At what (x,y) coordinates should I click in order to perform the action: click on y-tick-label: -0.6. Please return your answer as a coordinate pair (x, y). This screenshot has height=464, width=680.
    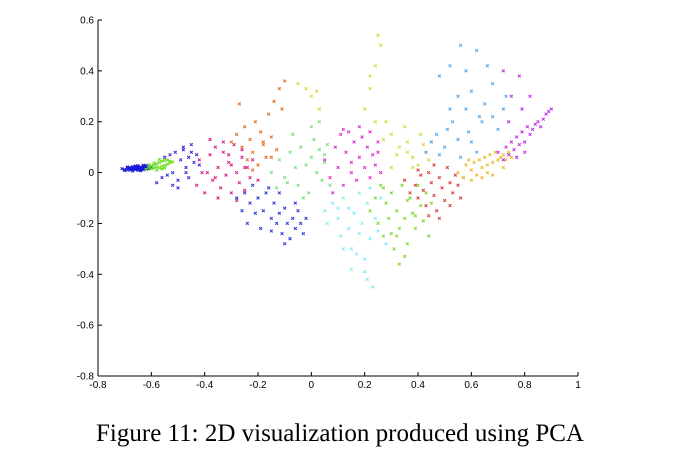
    Looking at the image, I should click on (86, 326).